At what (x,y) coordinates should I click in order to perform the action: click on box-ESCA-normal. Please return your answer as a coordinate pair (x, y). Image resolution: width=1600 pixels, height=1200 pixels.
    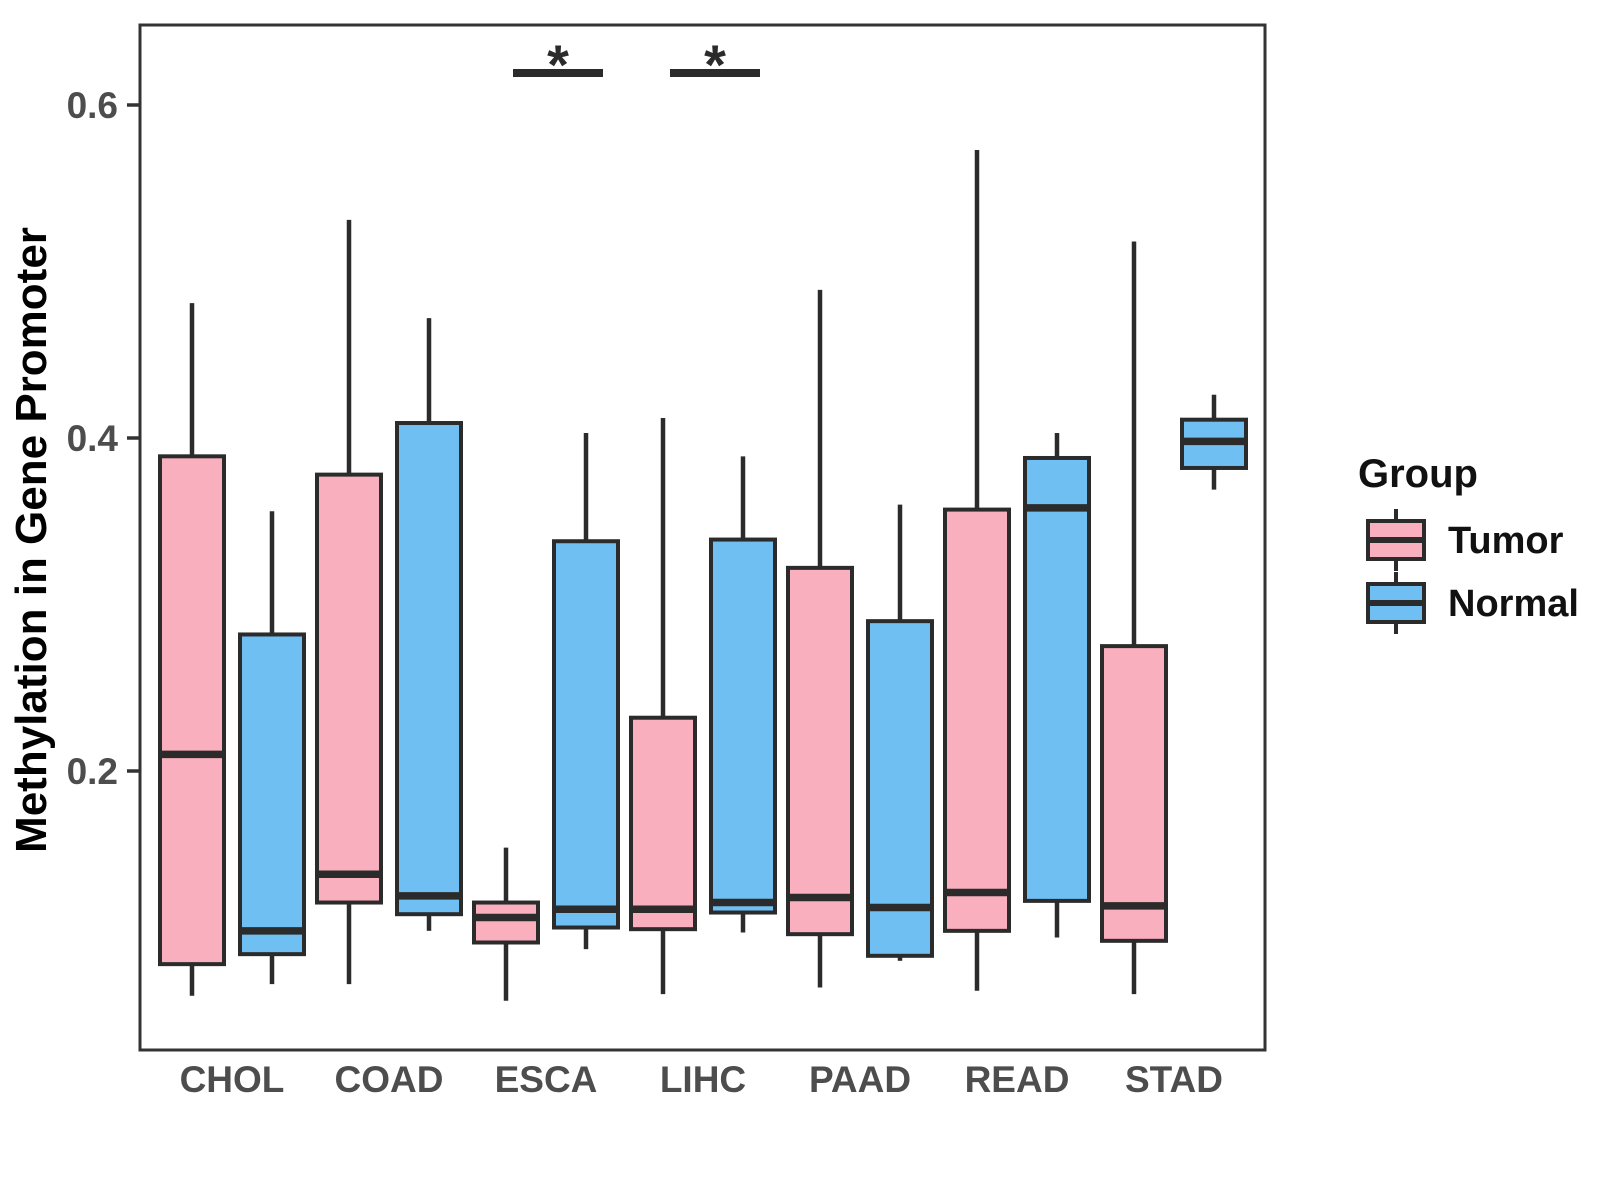
    Looking at the image, I should click on (586, 691).